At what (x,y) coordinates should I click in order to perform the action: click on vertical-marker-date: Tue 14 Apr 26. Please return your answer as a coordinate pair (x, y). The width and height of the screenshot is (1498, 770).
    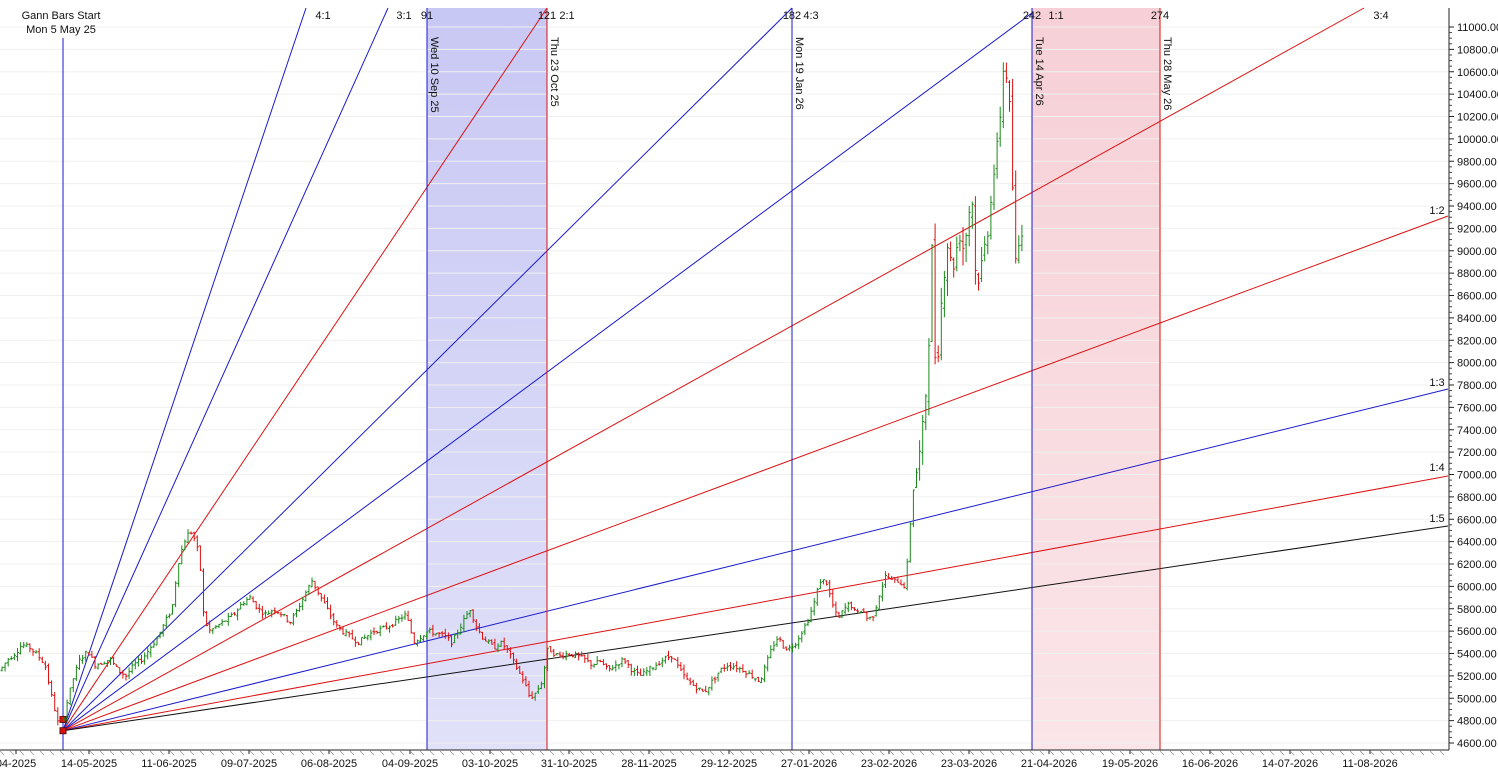
    Looking at the image, I should click on (1039, 71).